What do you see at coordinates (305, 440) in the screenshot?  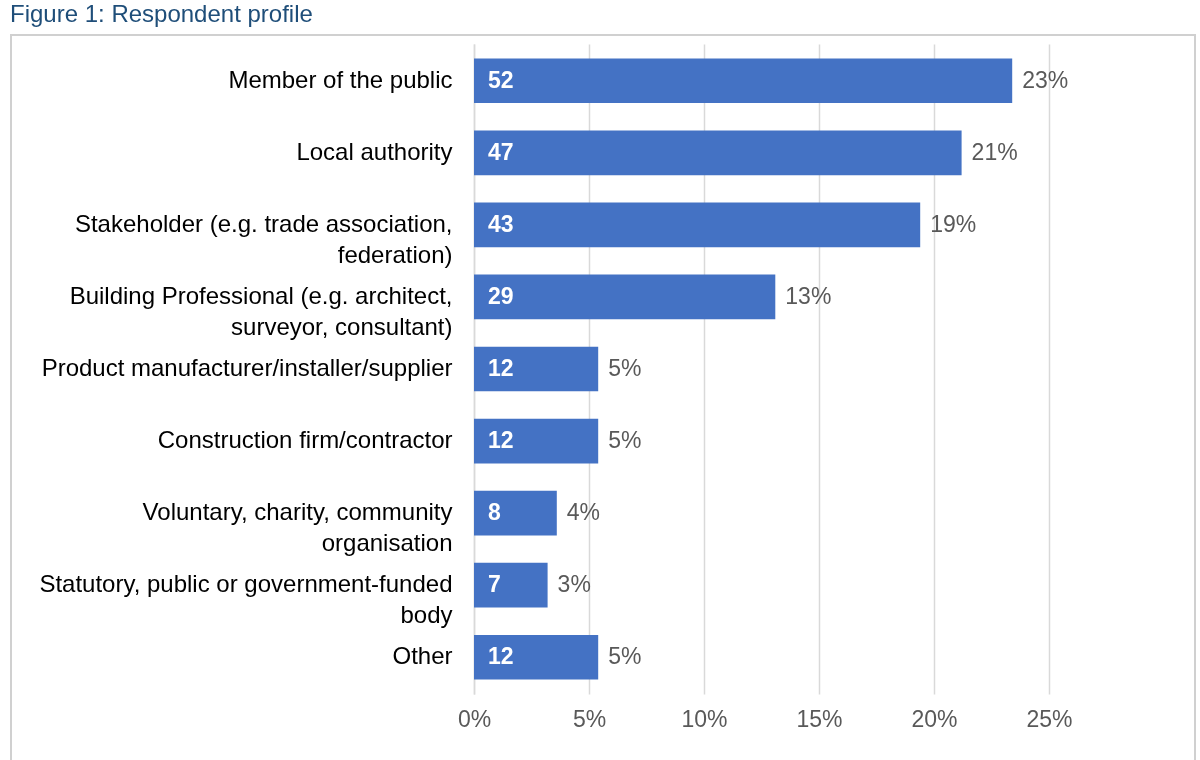 I see `y-tick-label: Construction firm/contractor` at bounding box center [305, 440].